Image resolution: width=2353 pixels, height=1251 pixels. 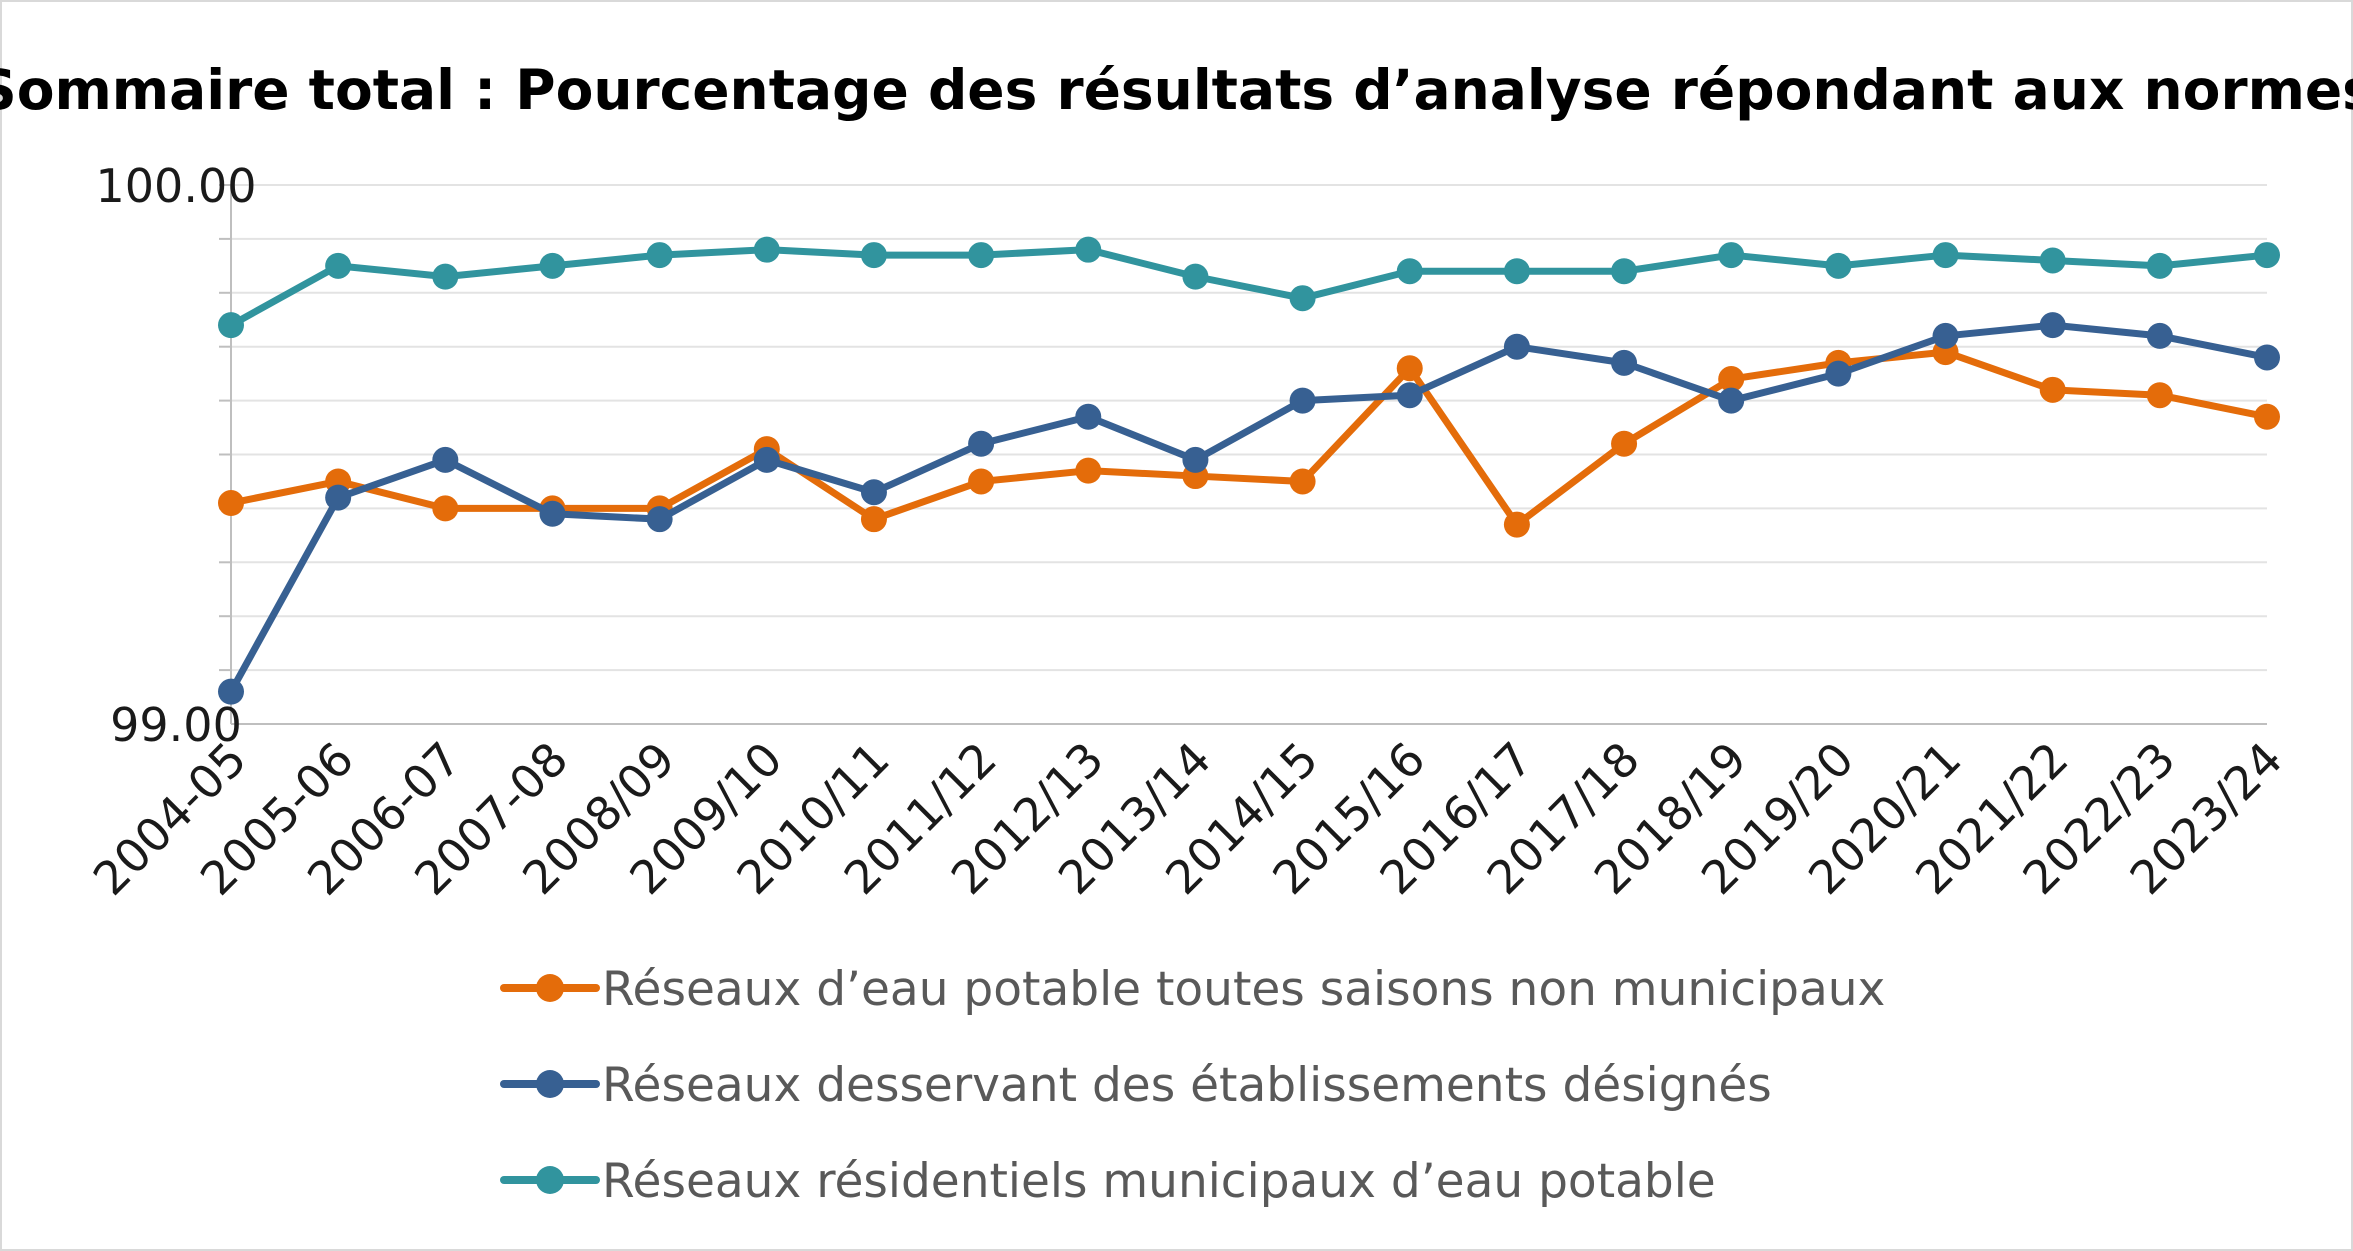 I want to click on y-axis-ticks: 99.00 100.00, so click(x=176, y=455).